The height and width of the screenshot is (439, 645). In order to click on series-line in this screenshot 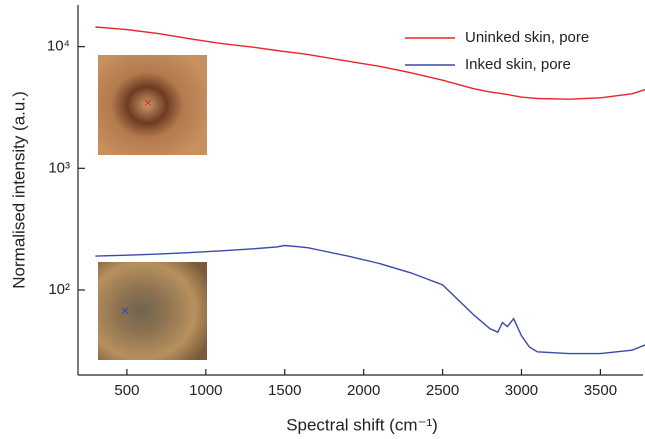, I will do `click(370, 63)`.